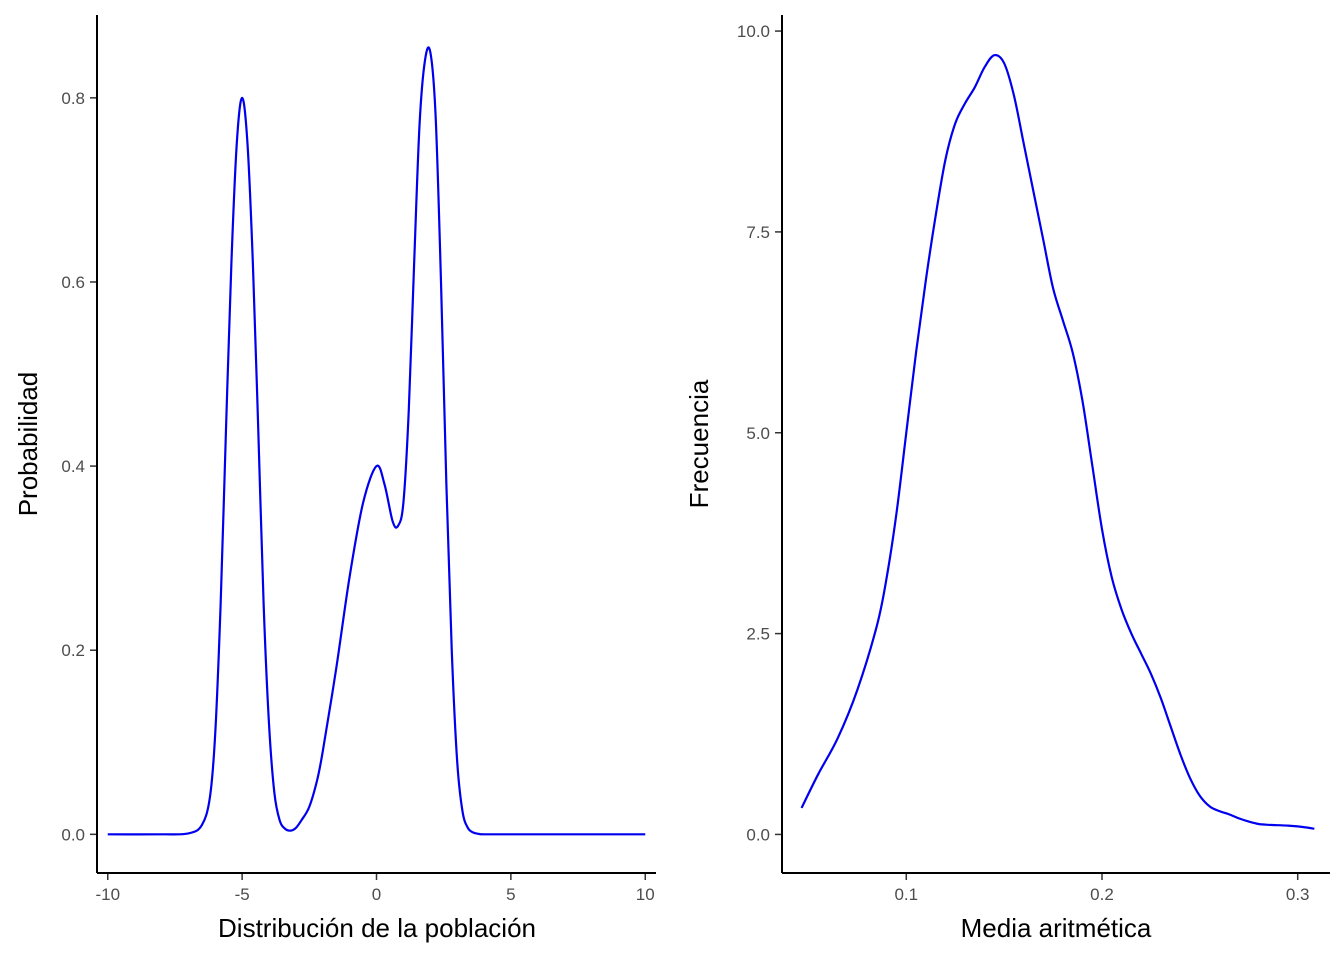 Image resolution: width=1344 pixels, height=960 pixels. I want to click on right-x-ticks: 0.1 0.2 0.3, so click(1102, 888).